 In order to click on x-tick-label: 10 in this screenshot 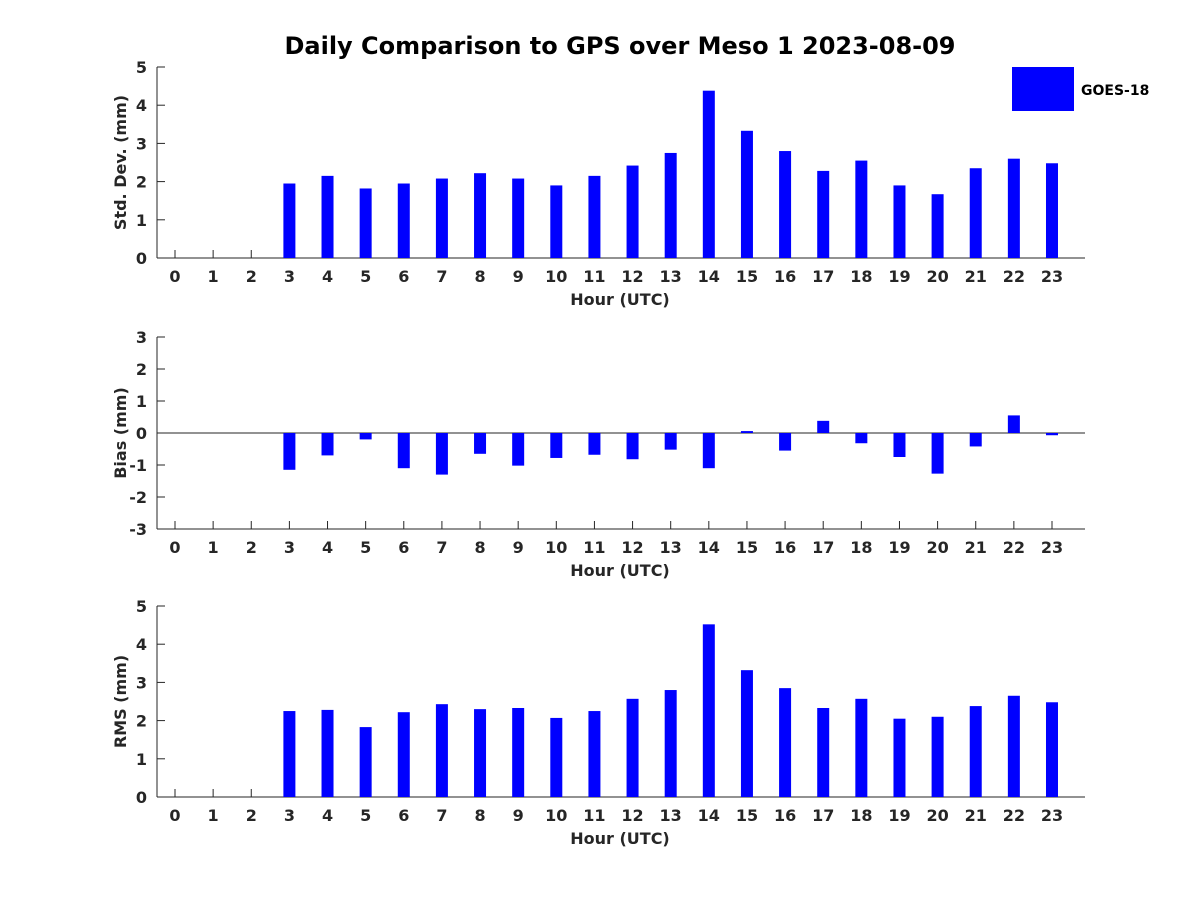, I will do `click(556, 815)`.